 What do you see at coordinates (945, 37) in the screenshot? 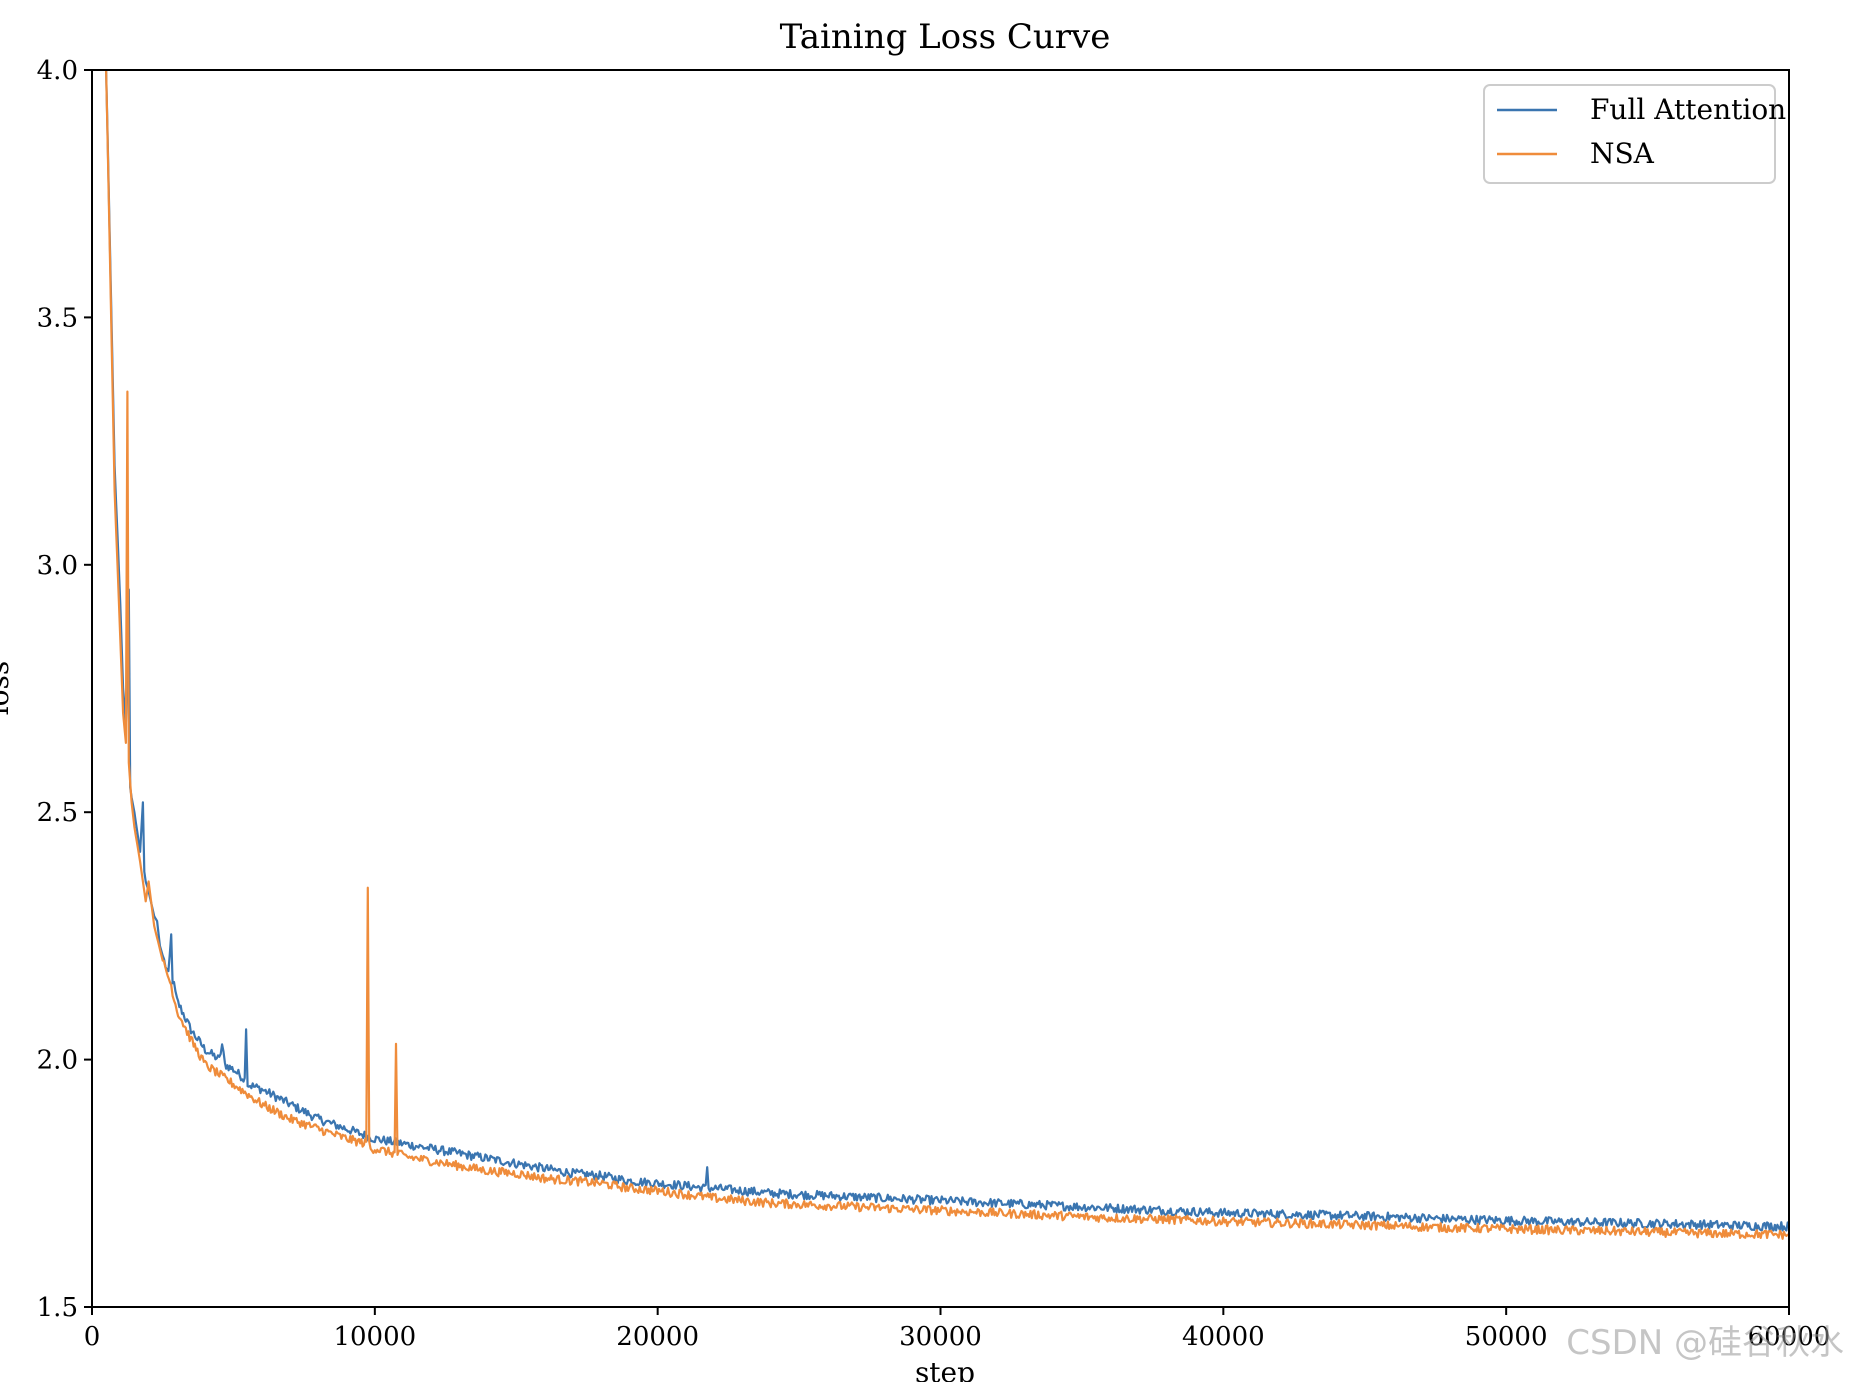
I see `chart-title: Taining Loss Curve` at bounding box center [945, 37].